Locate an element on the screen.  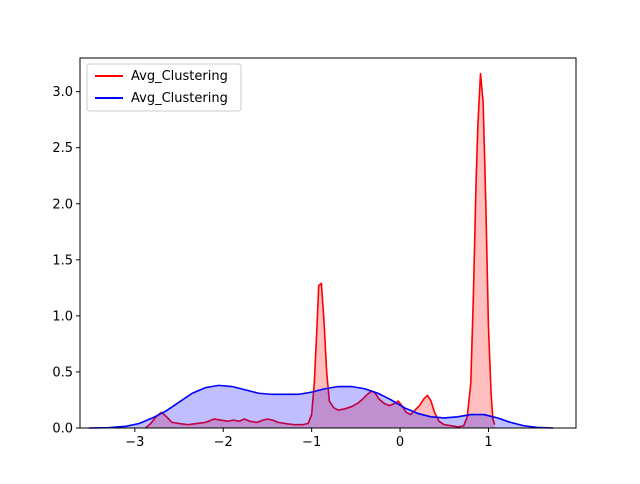
x-tick-label: 1 is located at coordinates (488, 442).